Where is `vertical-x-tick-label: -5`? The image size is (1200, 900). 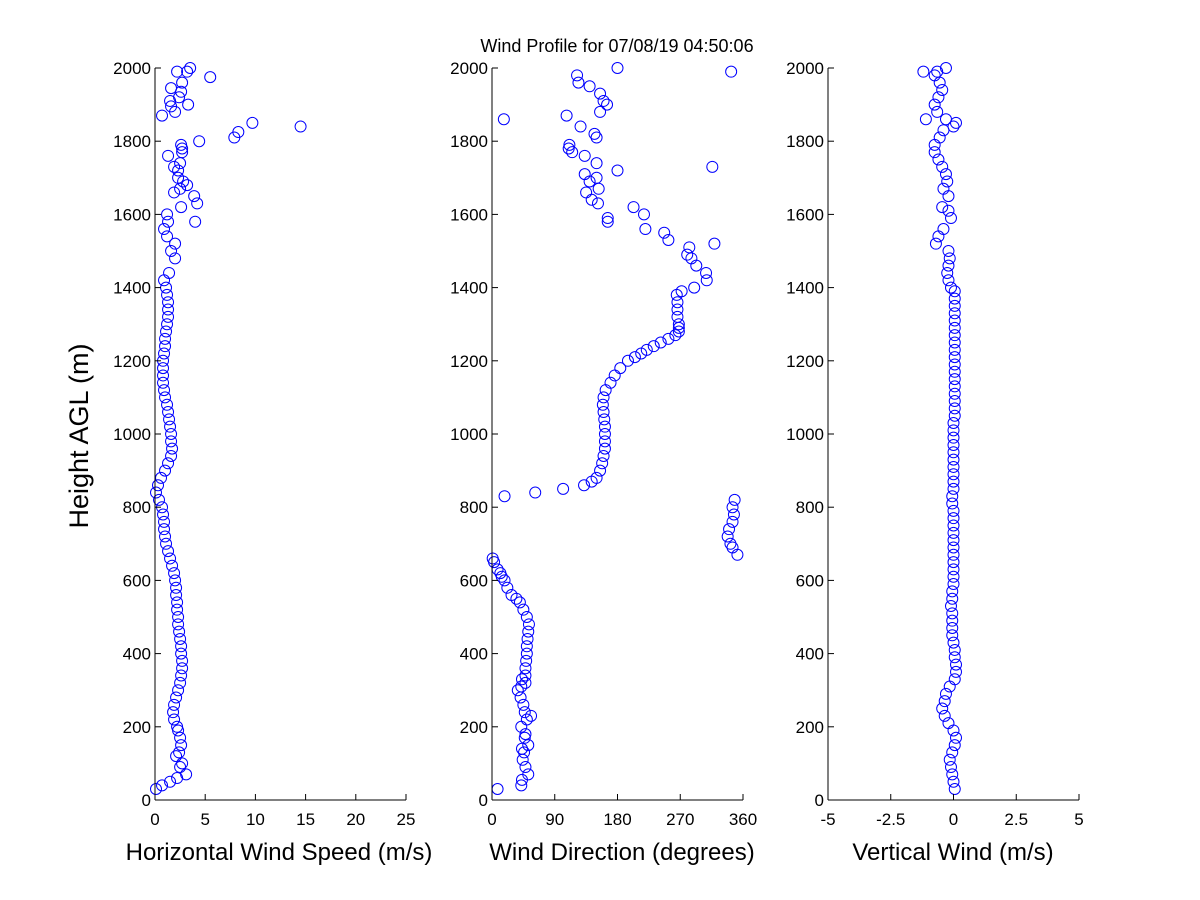
vertical-x-tick-label: -5 is located at coordinates (827, 819).